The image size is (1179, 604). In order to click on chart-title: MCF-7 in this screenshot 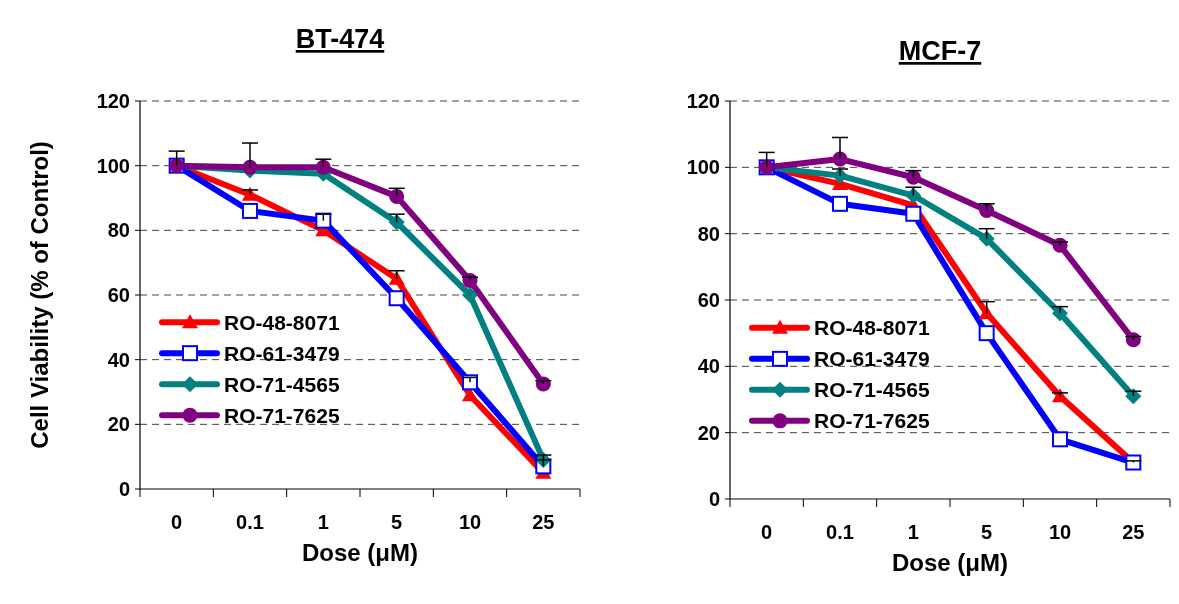, I will do `click(940, 51)`.